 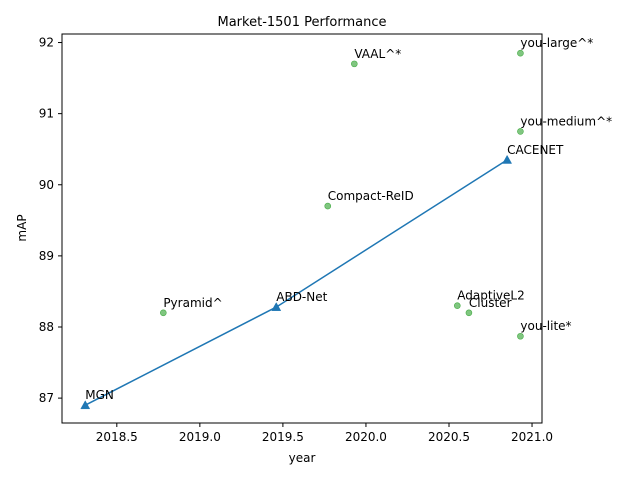 I want to click on y-tick-label: 89, so click(x=46, y=256).